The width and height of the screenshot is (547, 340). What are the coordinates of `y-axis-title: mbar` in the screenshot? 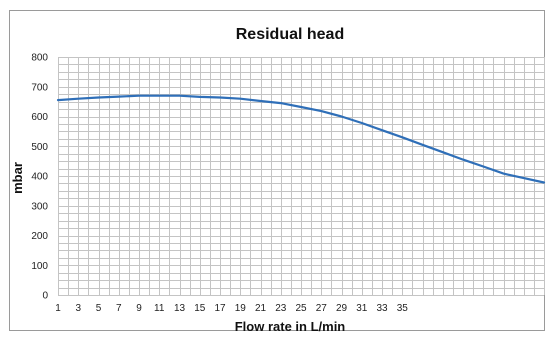 It's located at (17, 178).